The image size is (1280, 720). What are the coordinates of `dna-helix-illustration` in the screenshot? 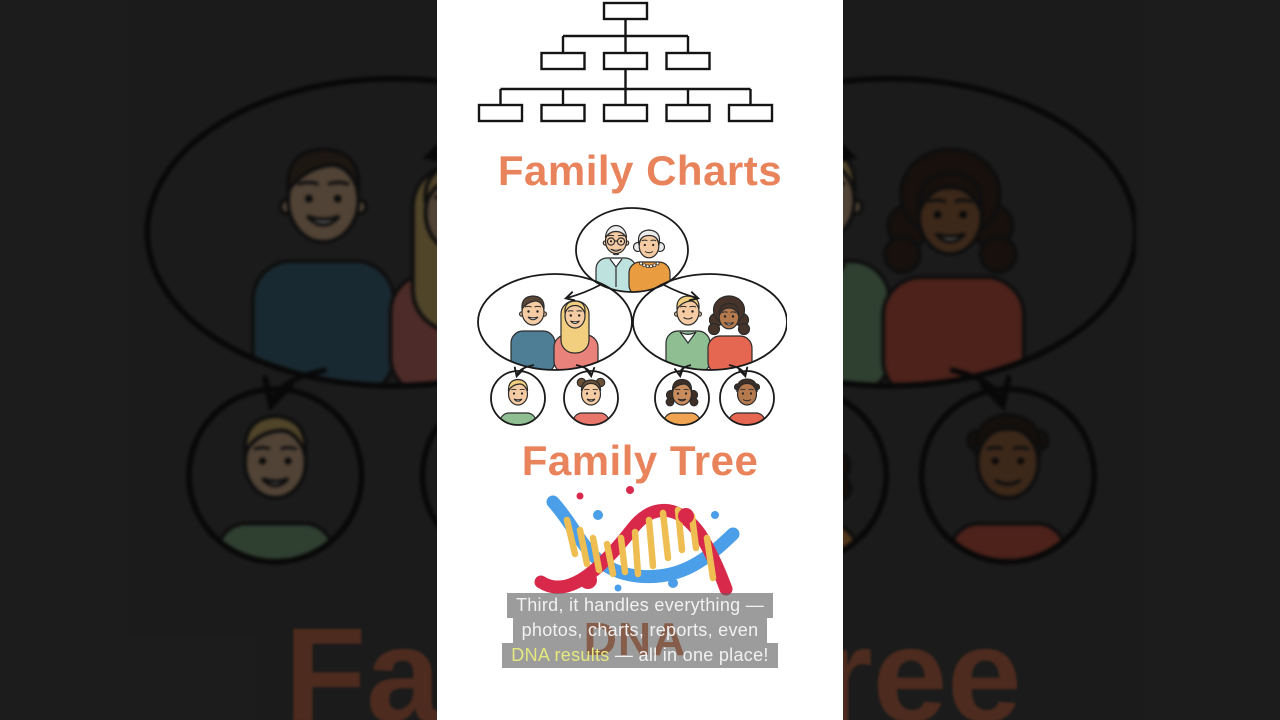 It's located at (637, 541).